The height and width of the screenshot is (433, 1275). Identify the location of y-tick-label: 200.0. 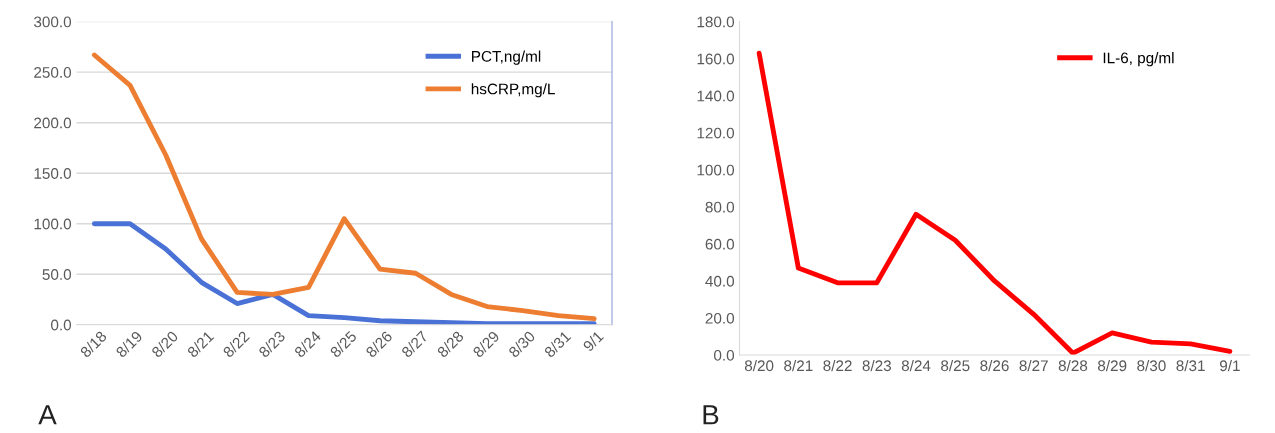
(53, 123).